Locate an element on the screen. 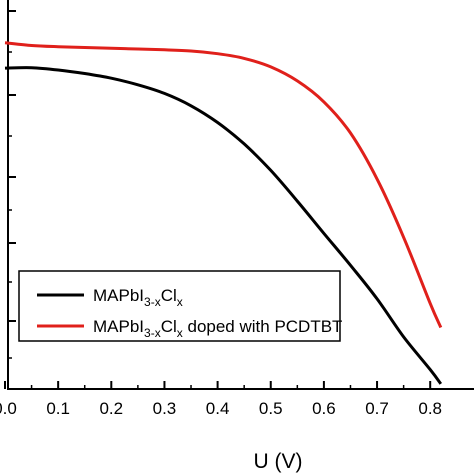 This screenshot has height=474, width=474. x-tick-label: 0.3 is located at coordinates (165, 408).